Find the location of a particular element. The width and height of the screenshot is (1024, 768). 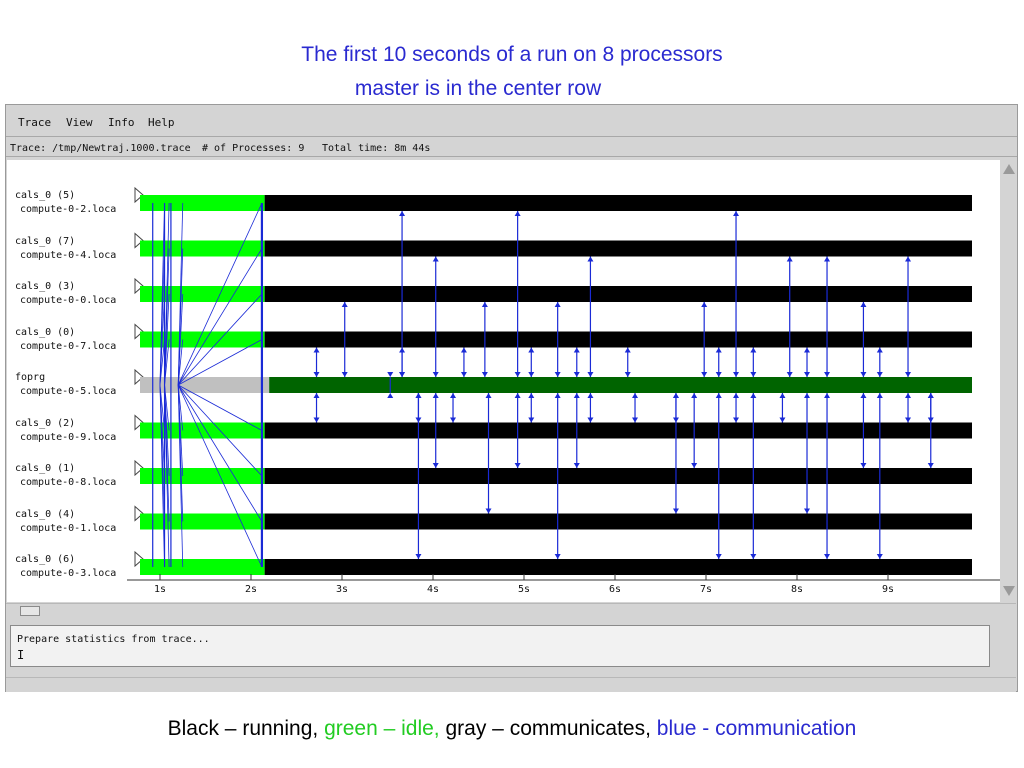

horizontal-scroll-thumb is located at coordinates (30, 611).